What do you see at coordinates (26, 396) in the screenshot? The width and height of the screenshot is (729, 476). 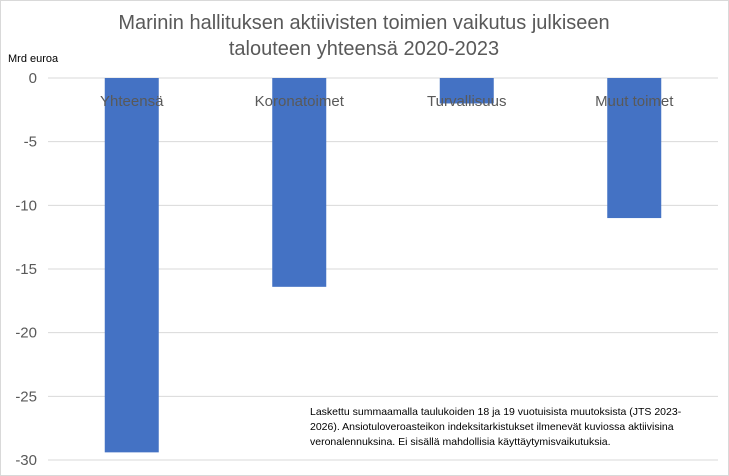 I see `y-tick-label: -25` at bounding box center [26, 396].